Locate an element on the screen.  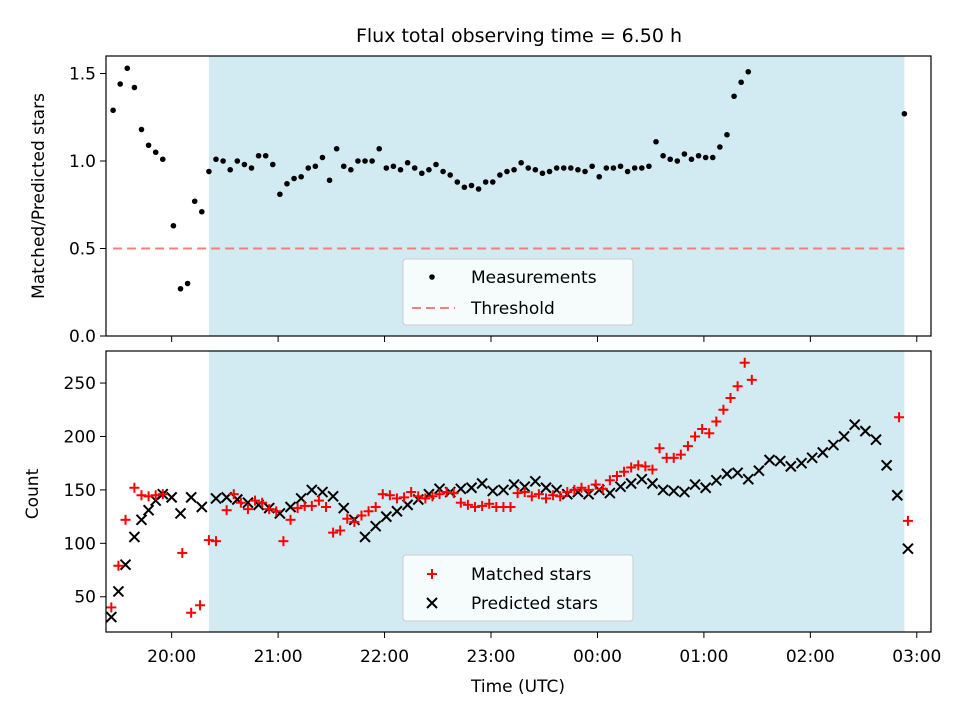
top-ytick-label: 0.0 is located at coordinates (82, 337).